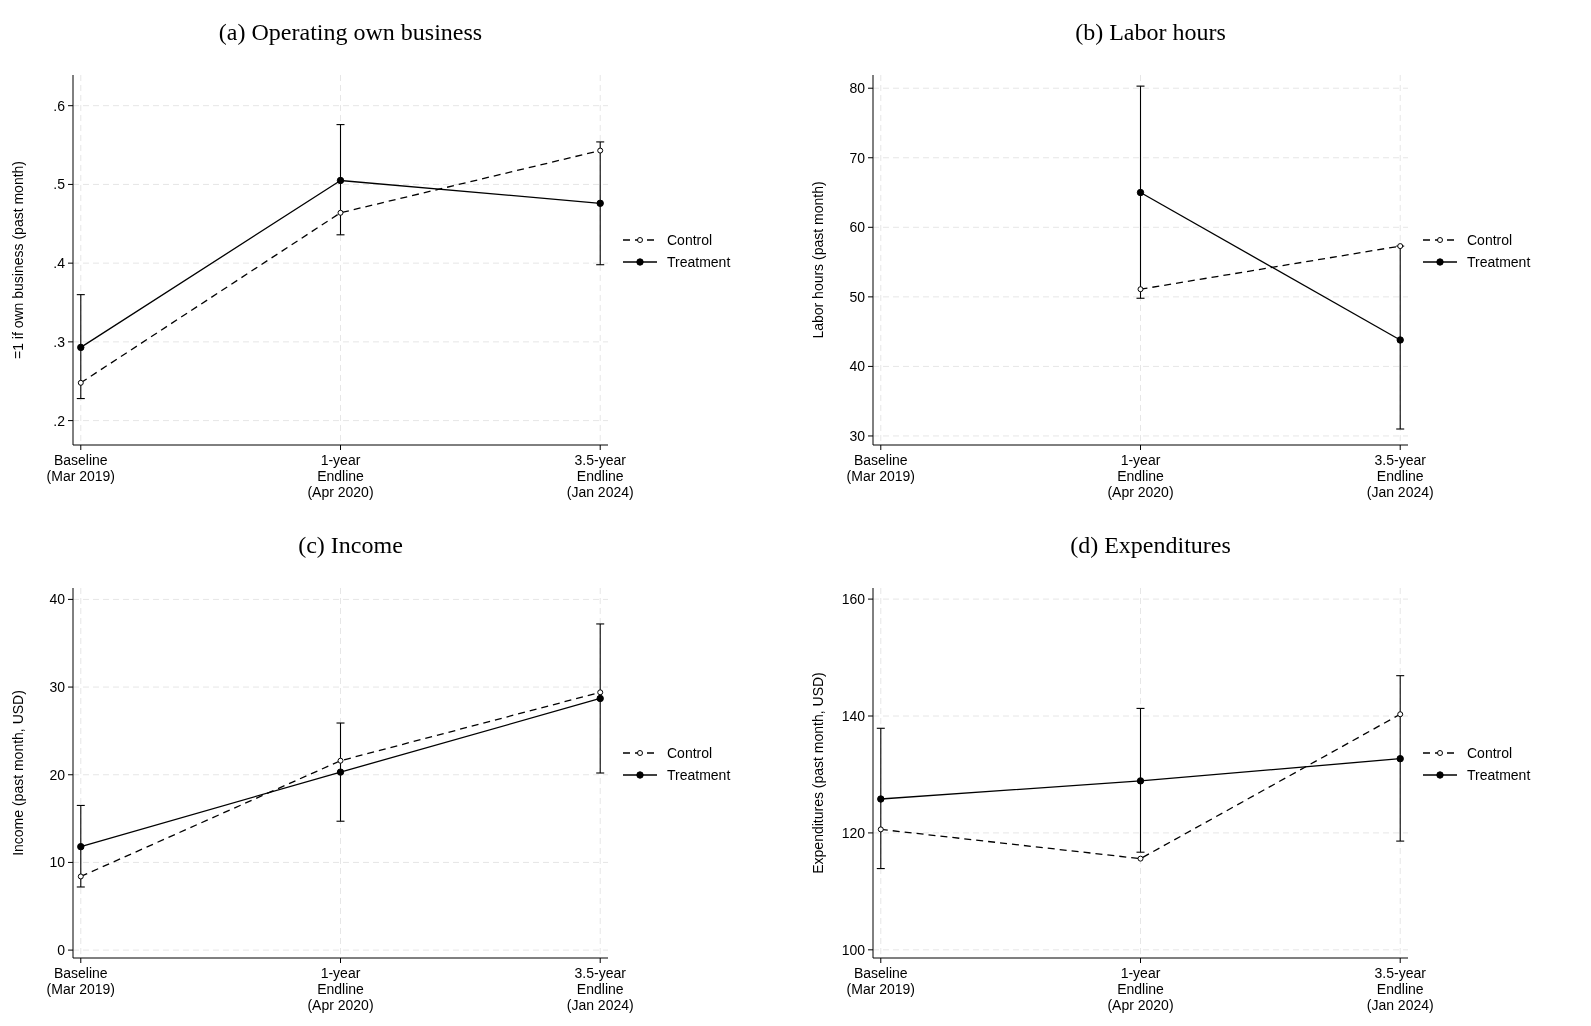 The width and height of the screenshot is (1591, 1026). What do you see at coordinates (853, 949) in the screenshot?
I see `y-tick-label: 100` at bounding box center [853, 949].